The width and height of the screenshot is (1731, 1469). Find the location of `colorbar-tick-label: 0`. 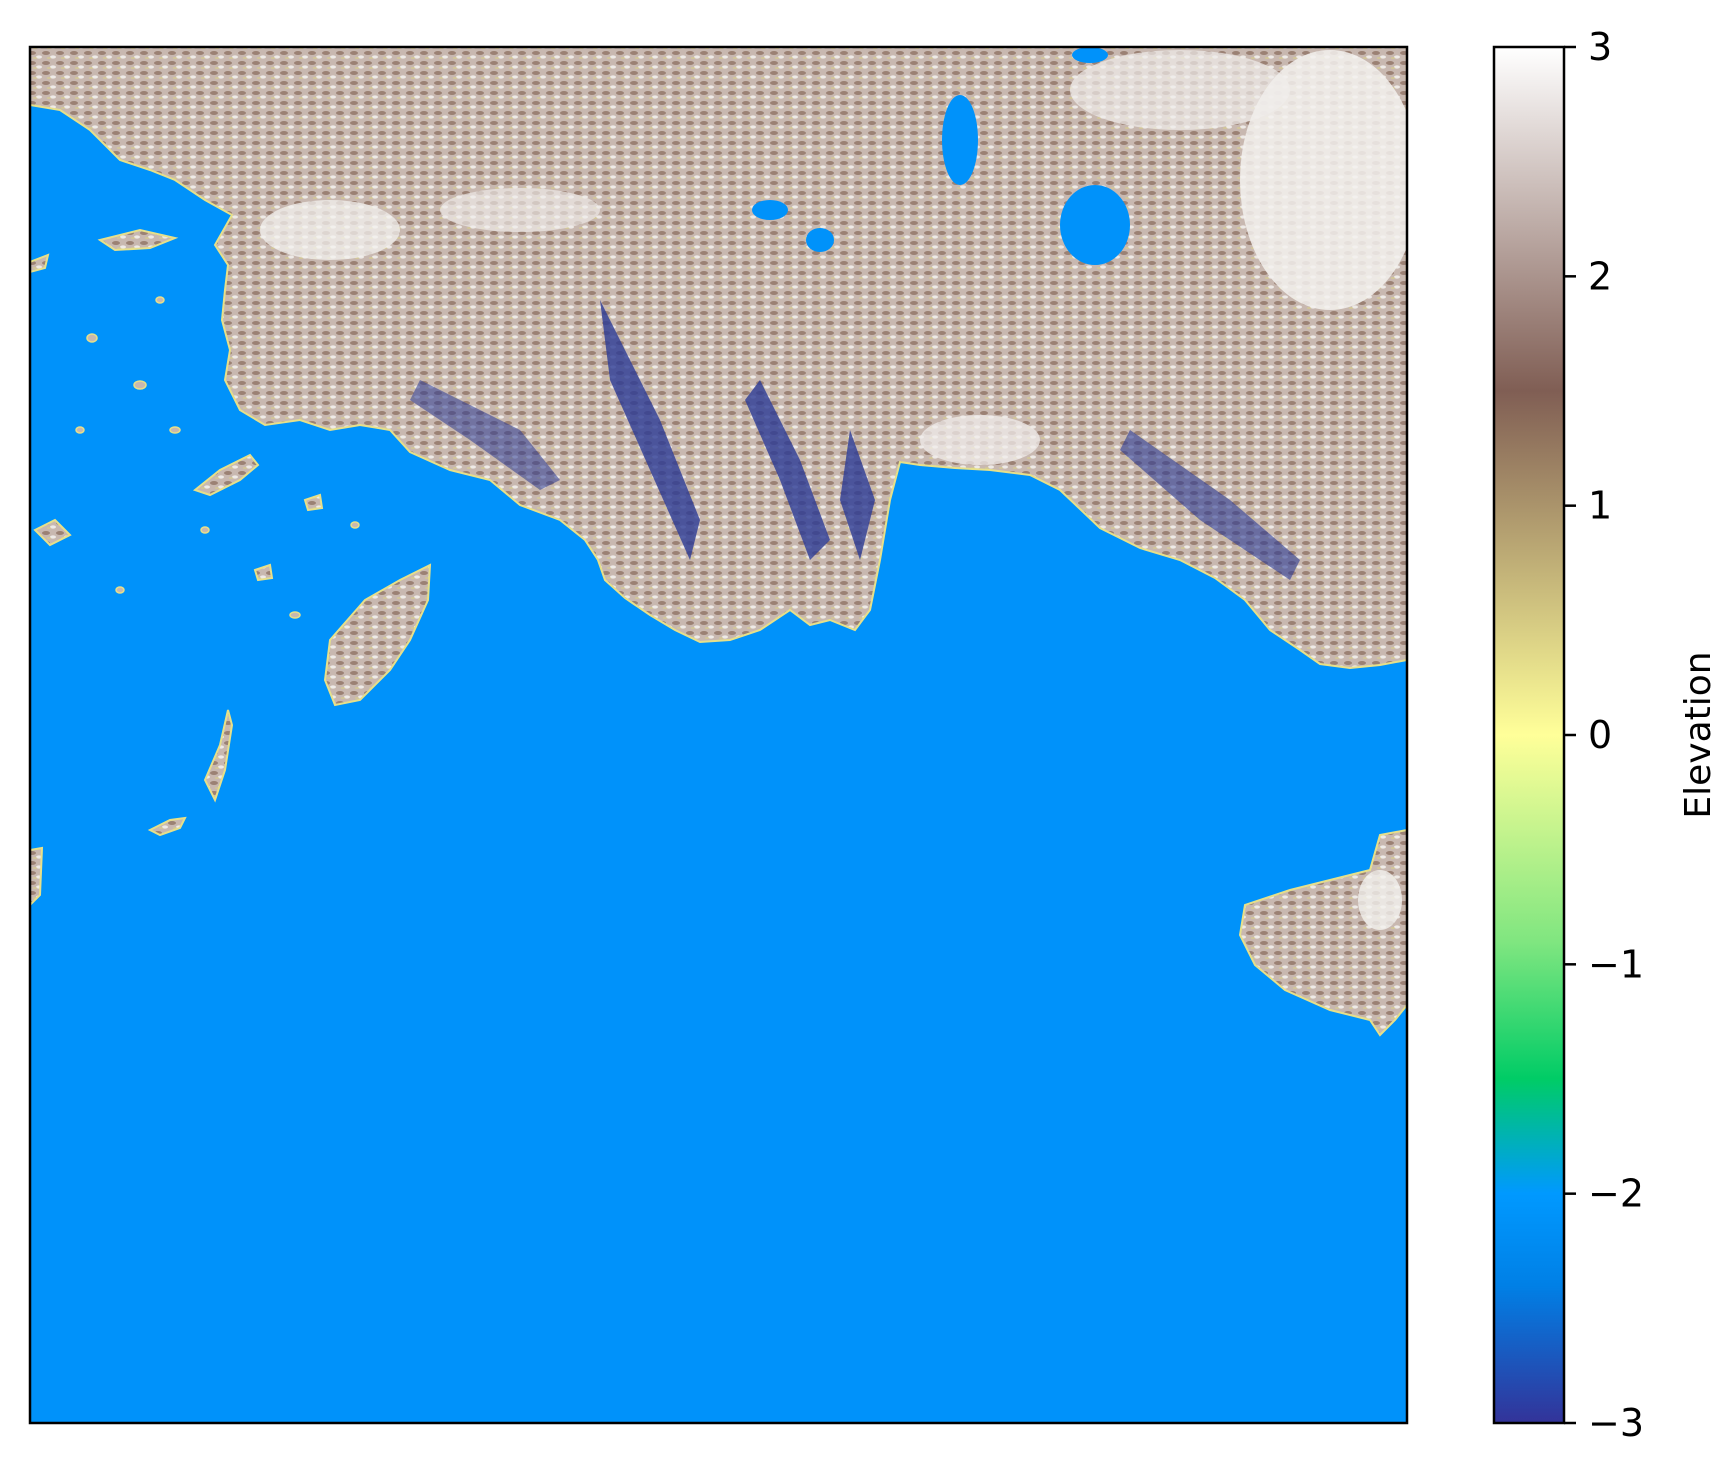

colorbar-tick-label: 0 is located at coordinates (1600, 735).